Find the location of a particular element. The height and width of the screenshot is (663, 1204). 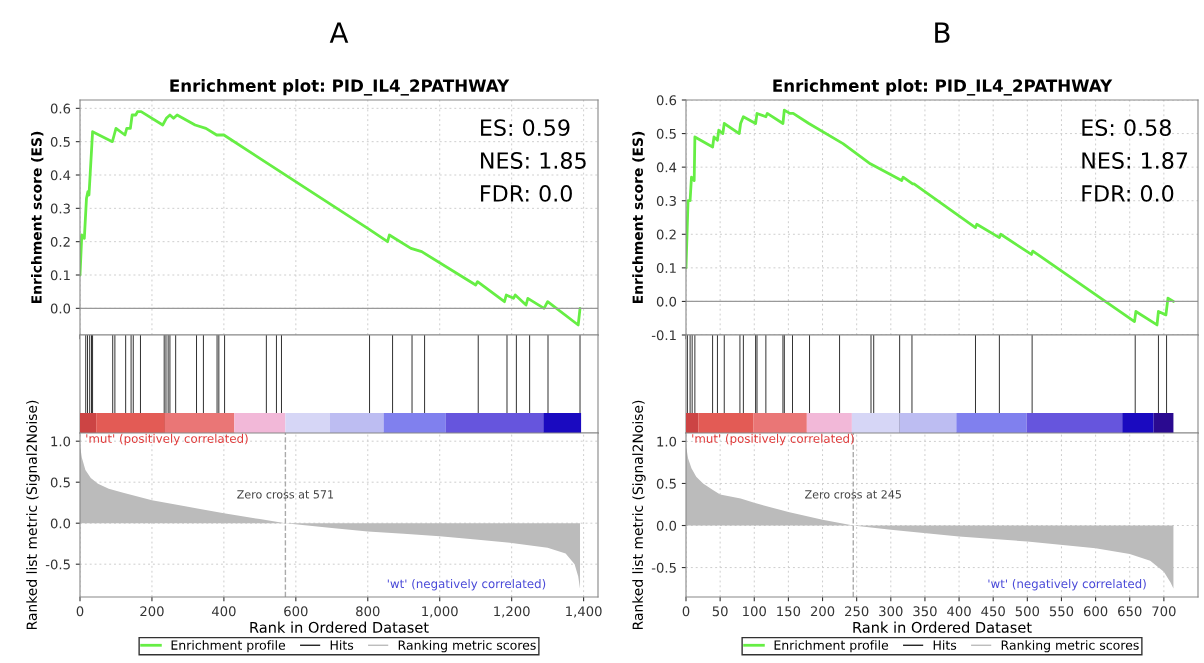

x-tick-label: 1,000 is located at coordinates (440, 612).